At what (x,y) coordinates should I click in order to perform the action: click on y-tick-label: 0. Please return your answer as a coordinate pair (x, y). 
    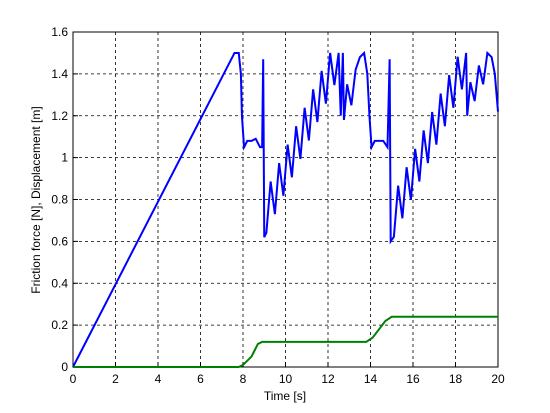
    Looking at the image, I should click on (64, 367).